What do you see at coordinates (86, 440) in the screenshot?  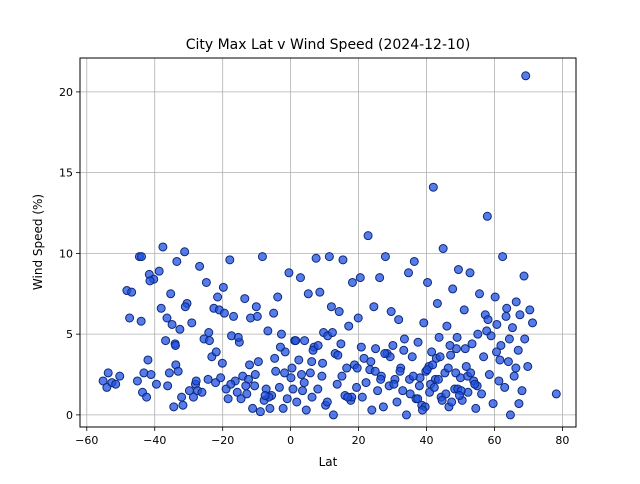 I see `x-tick-label: −60` at bounding box center [86, 440].